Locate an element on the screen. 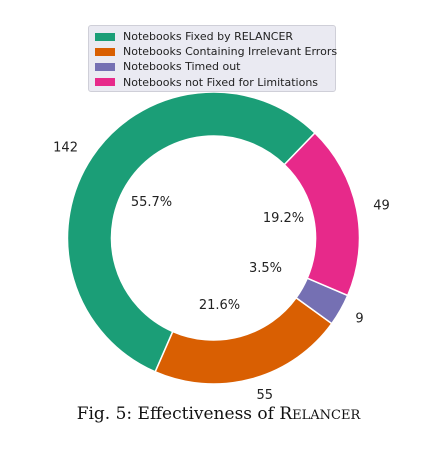 The width and height of the screenshot is (437, 454). legend-label: Notebooks Containing Irrelevant Errors is located at coordinates (230, 52).